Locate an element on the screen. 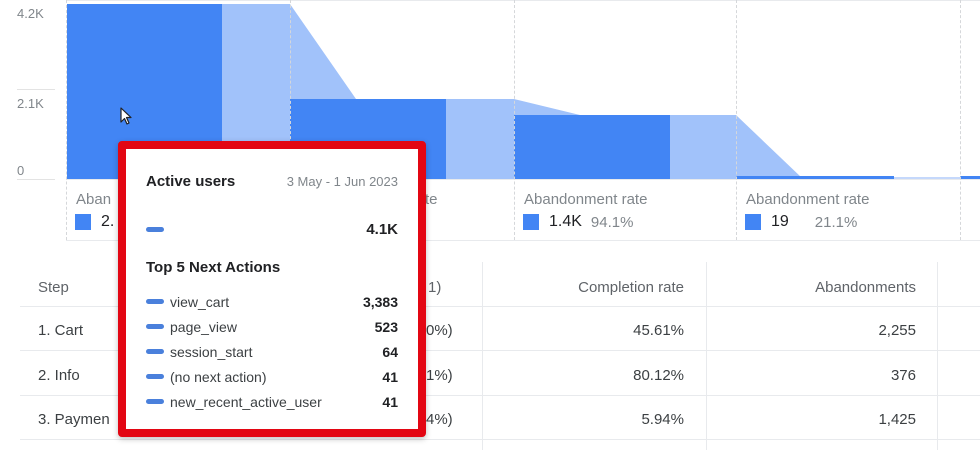  list-item: session_start 64 is located at coordinates (272, 351).